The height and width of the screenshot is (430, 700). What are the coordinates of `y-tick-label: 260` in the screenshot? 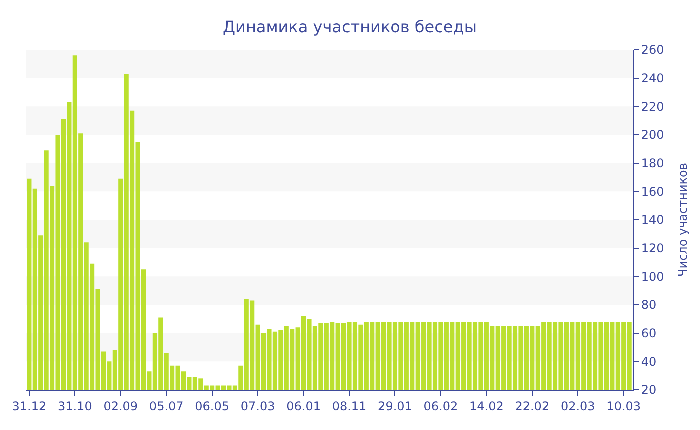 It's located at (652, 50).